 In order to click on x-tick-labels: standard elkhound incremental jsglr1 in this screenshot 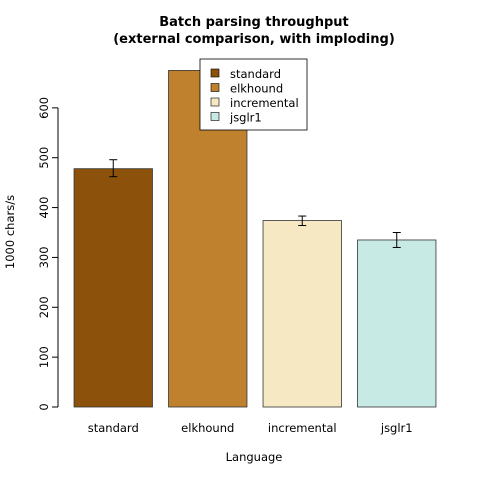, I will do `click(250, 428)`.